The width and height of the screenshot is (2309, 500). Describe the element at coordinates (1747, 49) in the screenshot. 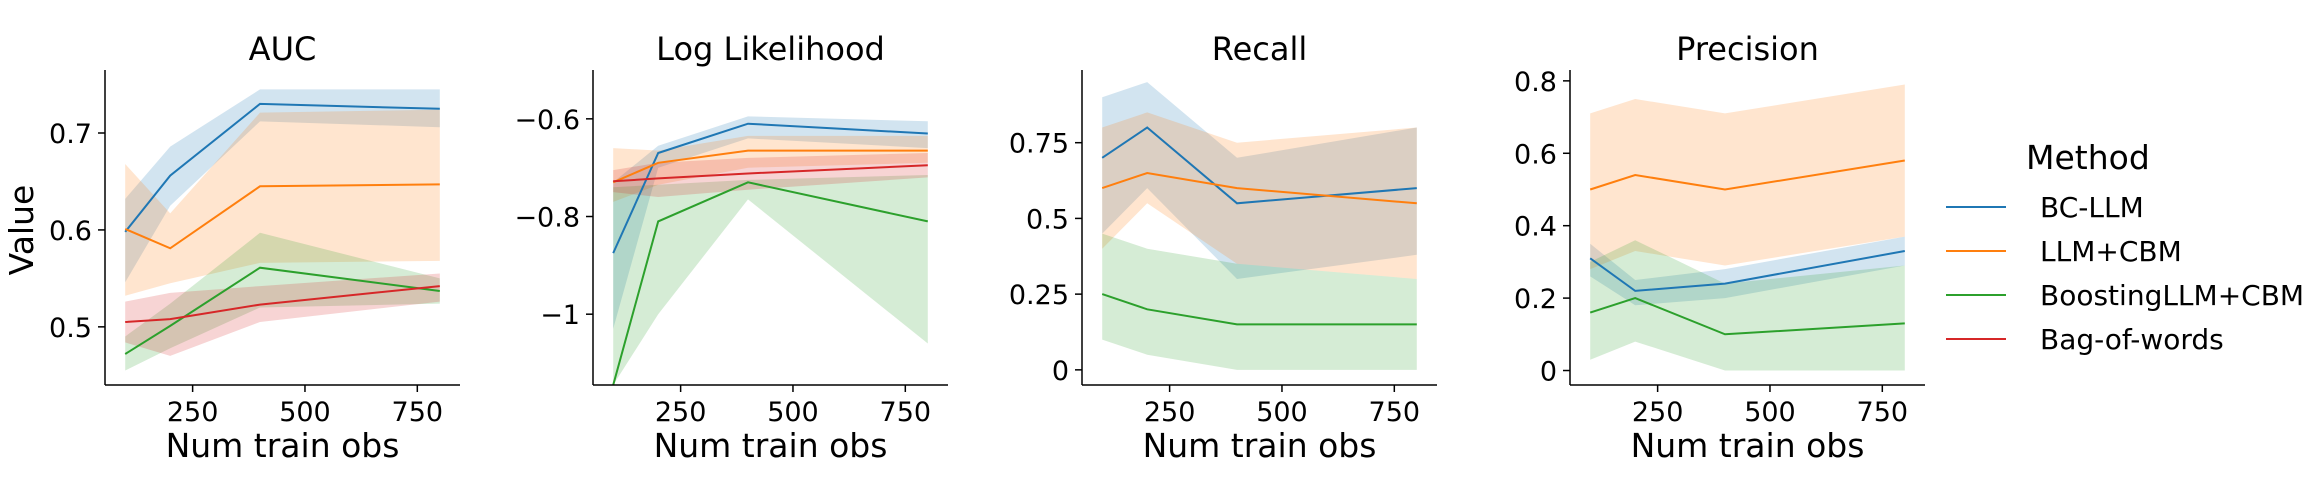

I see `chart-title: Precision` at that location.